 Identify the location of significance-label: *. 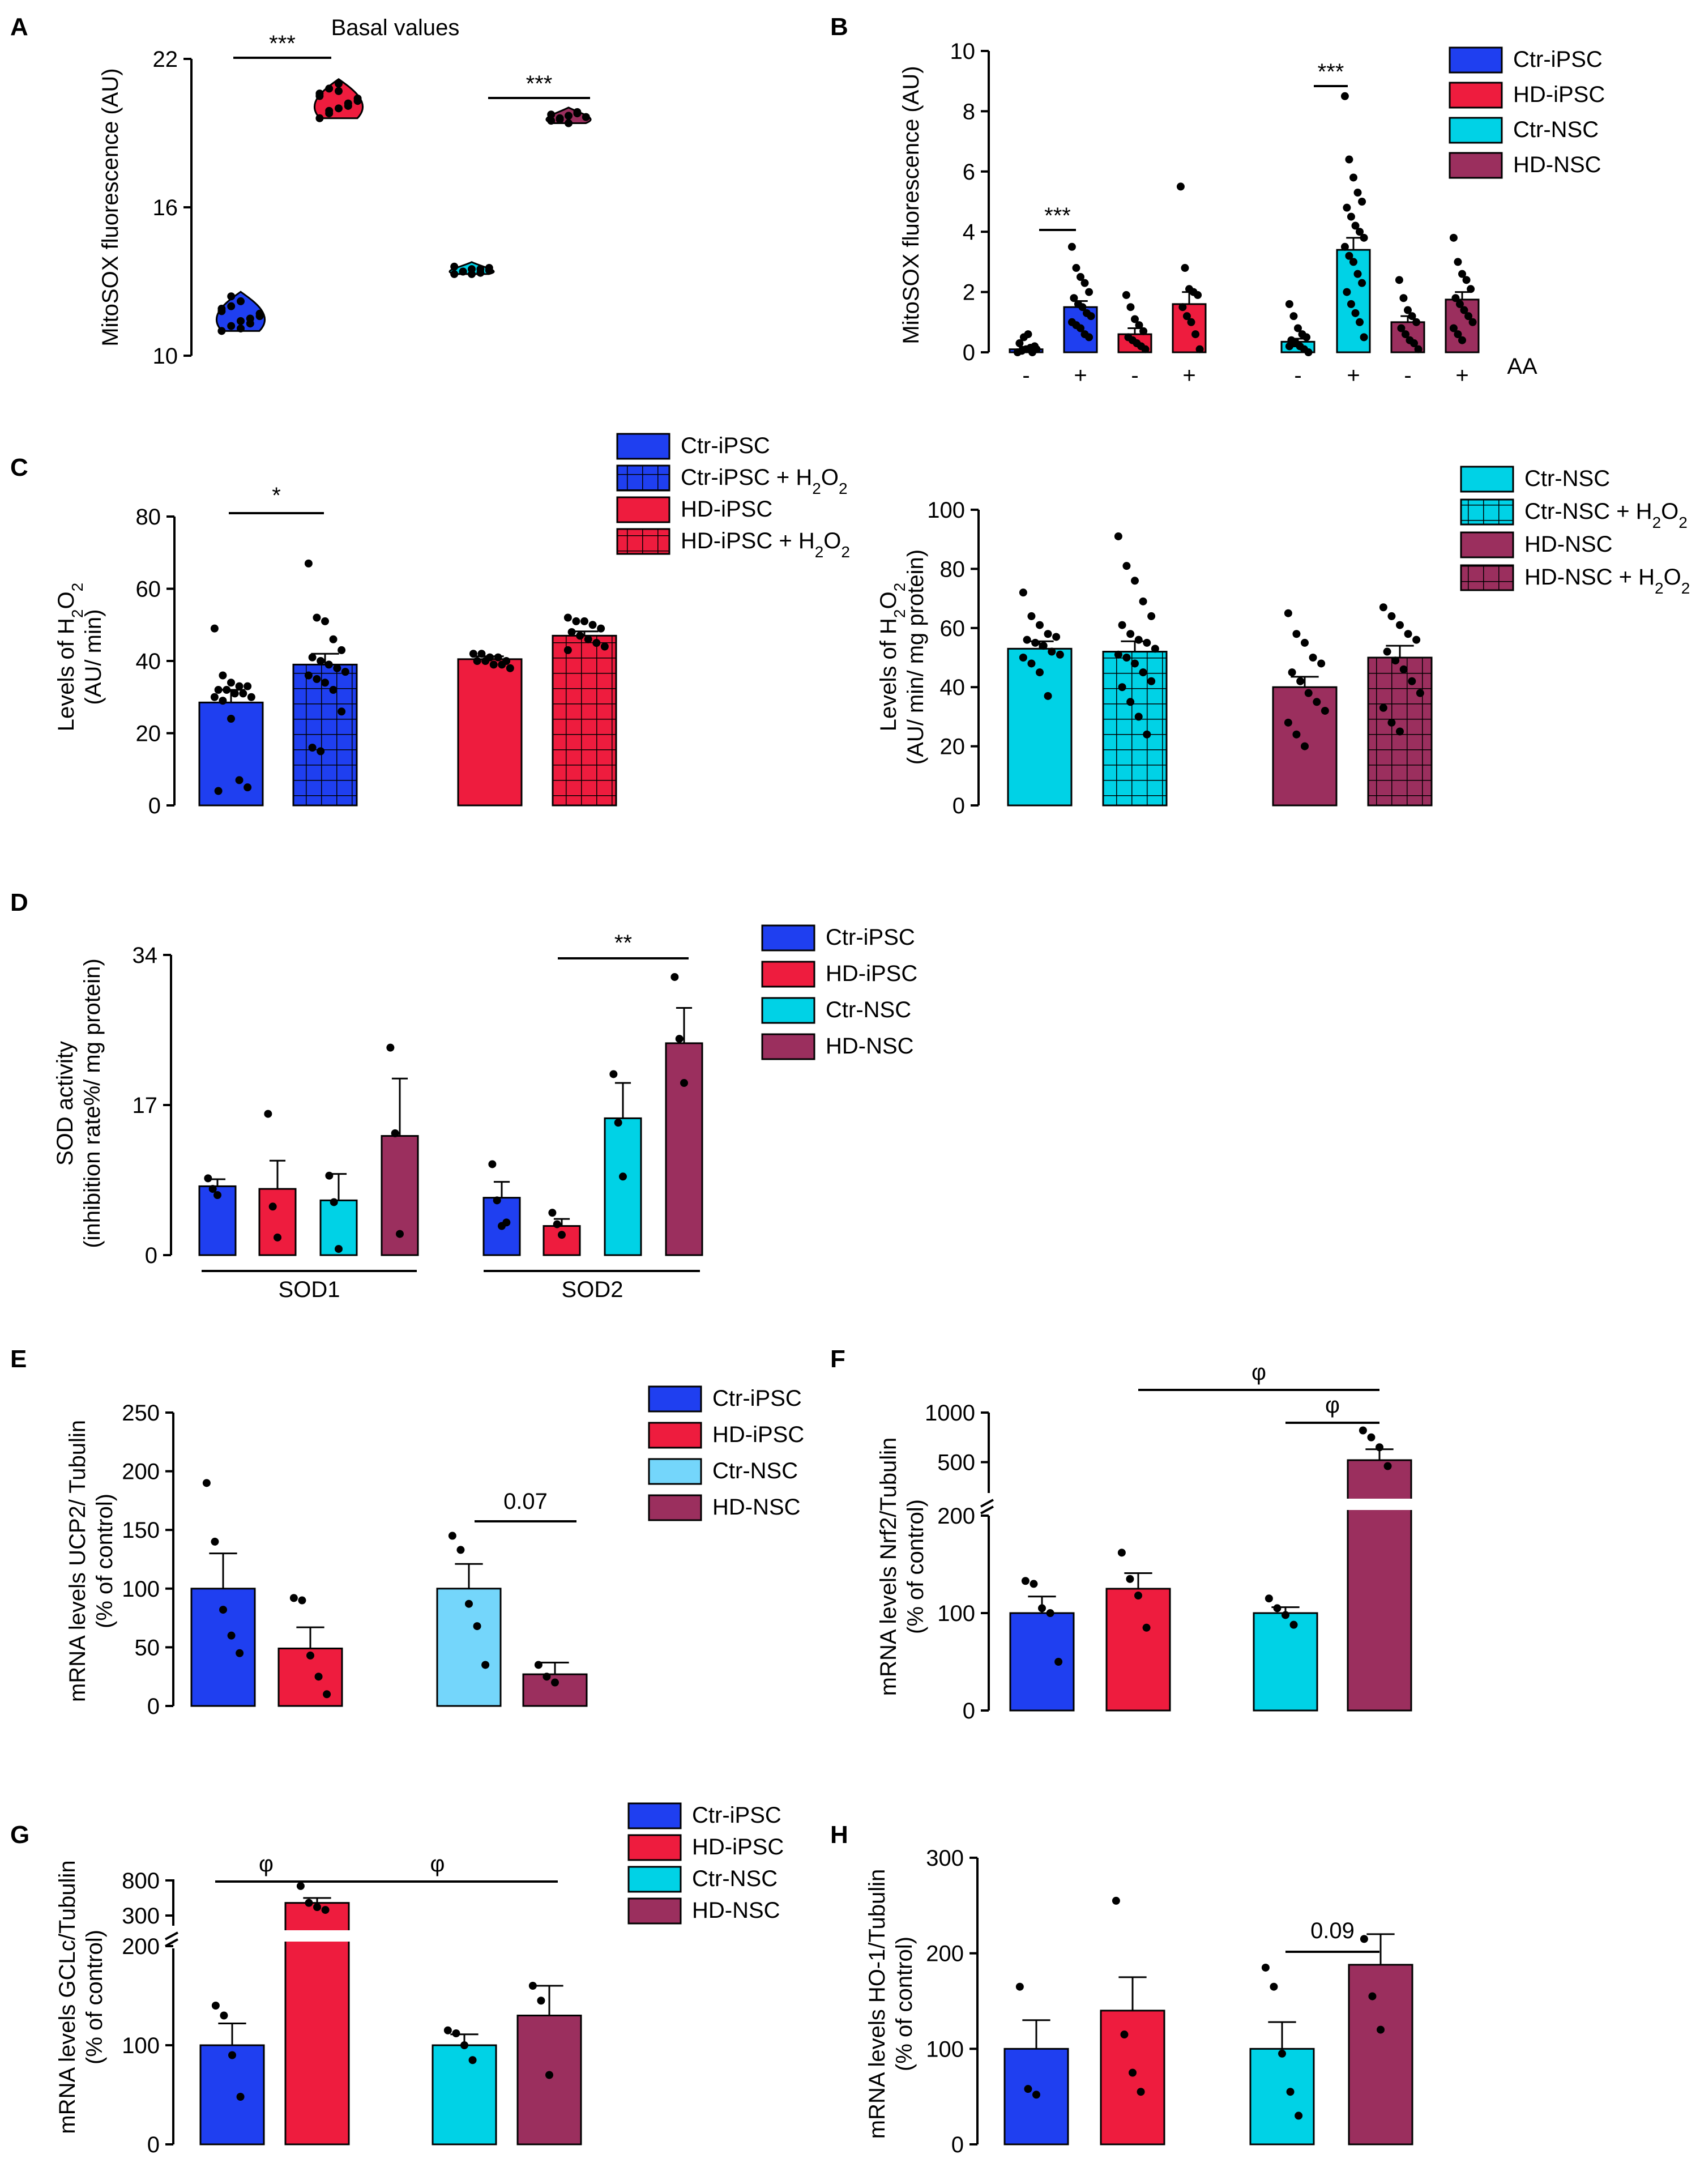
(276, 495).